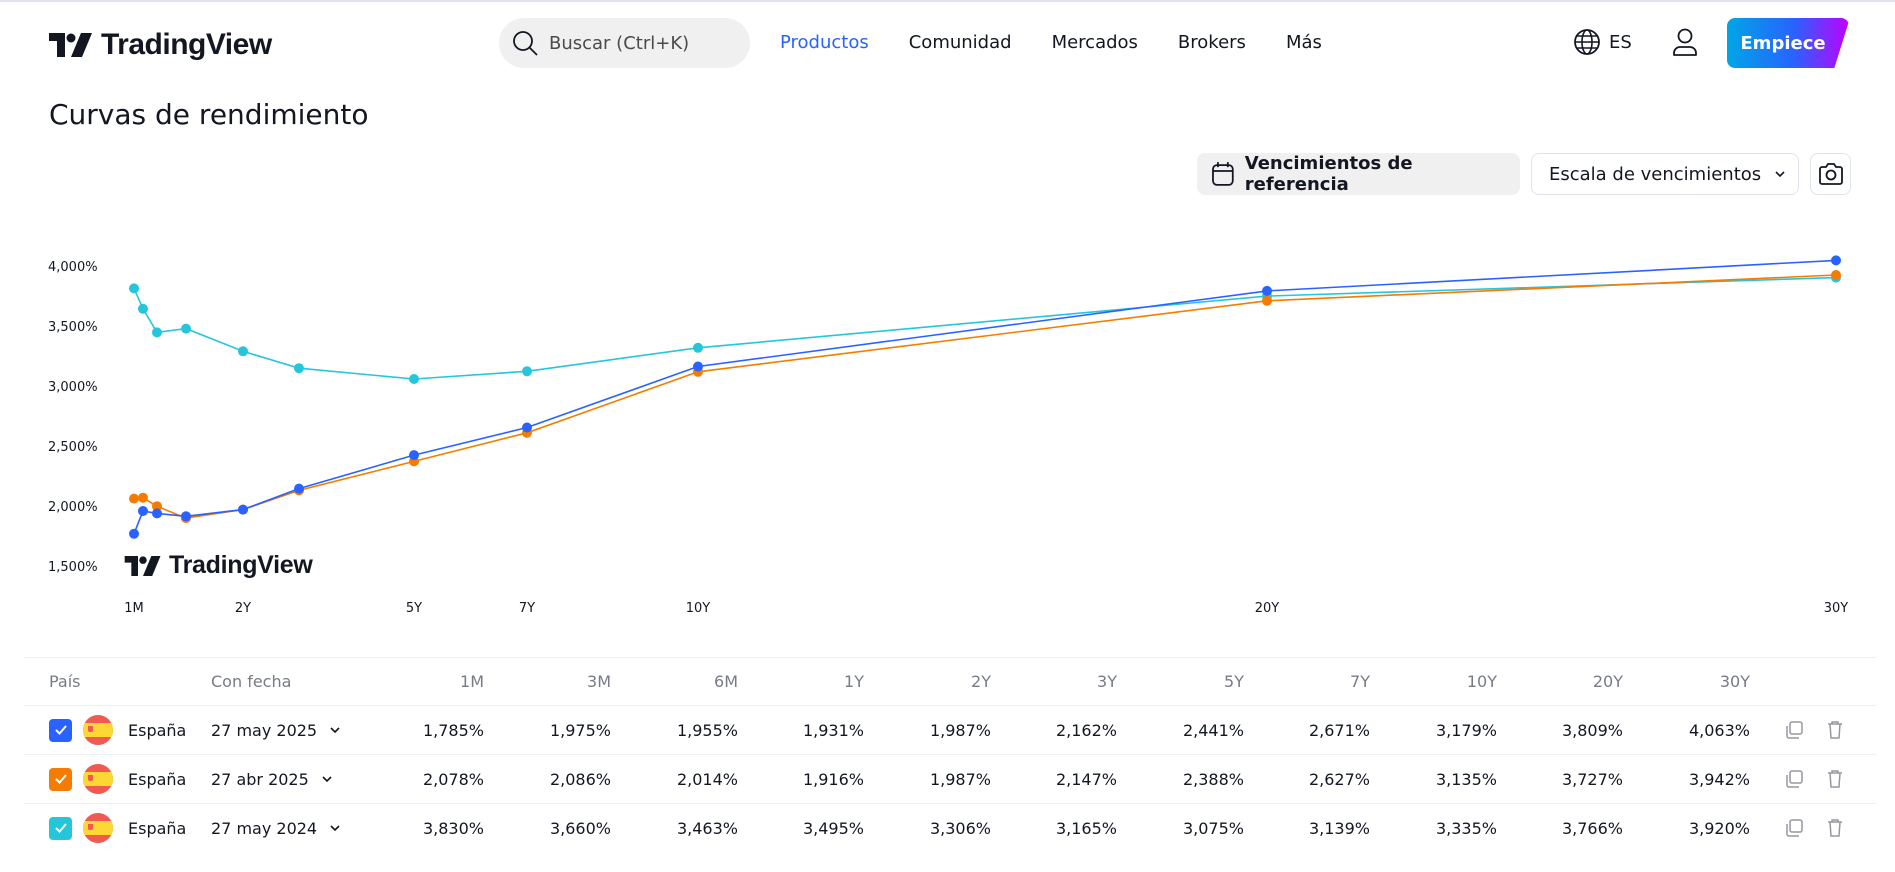  I want to click on header-3y: 3Y, so click(1107, 681).